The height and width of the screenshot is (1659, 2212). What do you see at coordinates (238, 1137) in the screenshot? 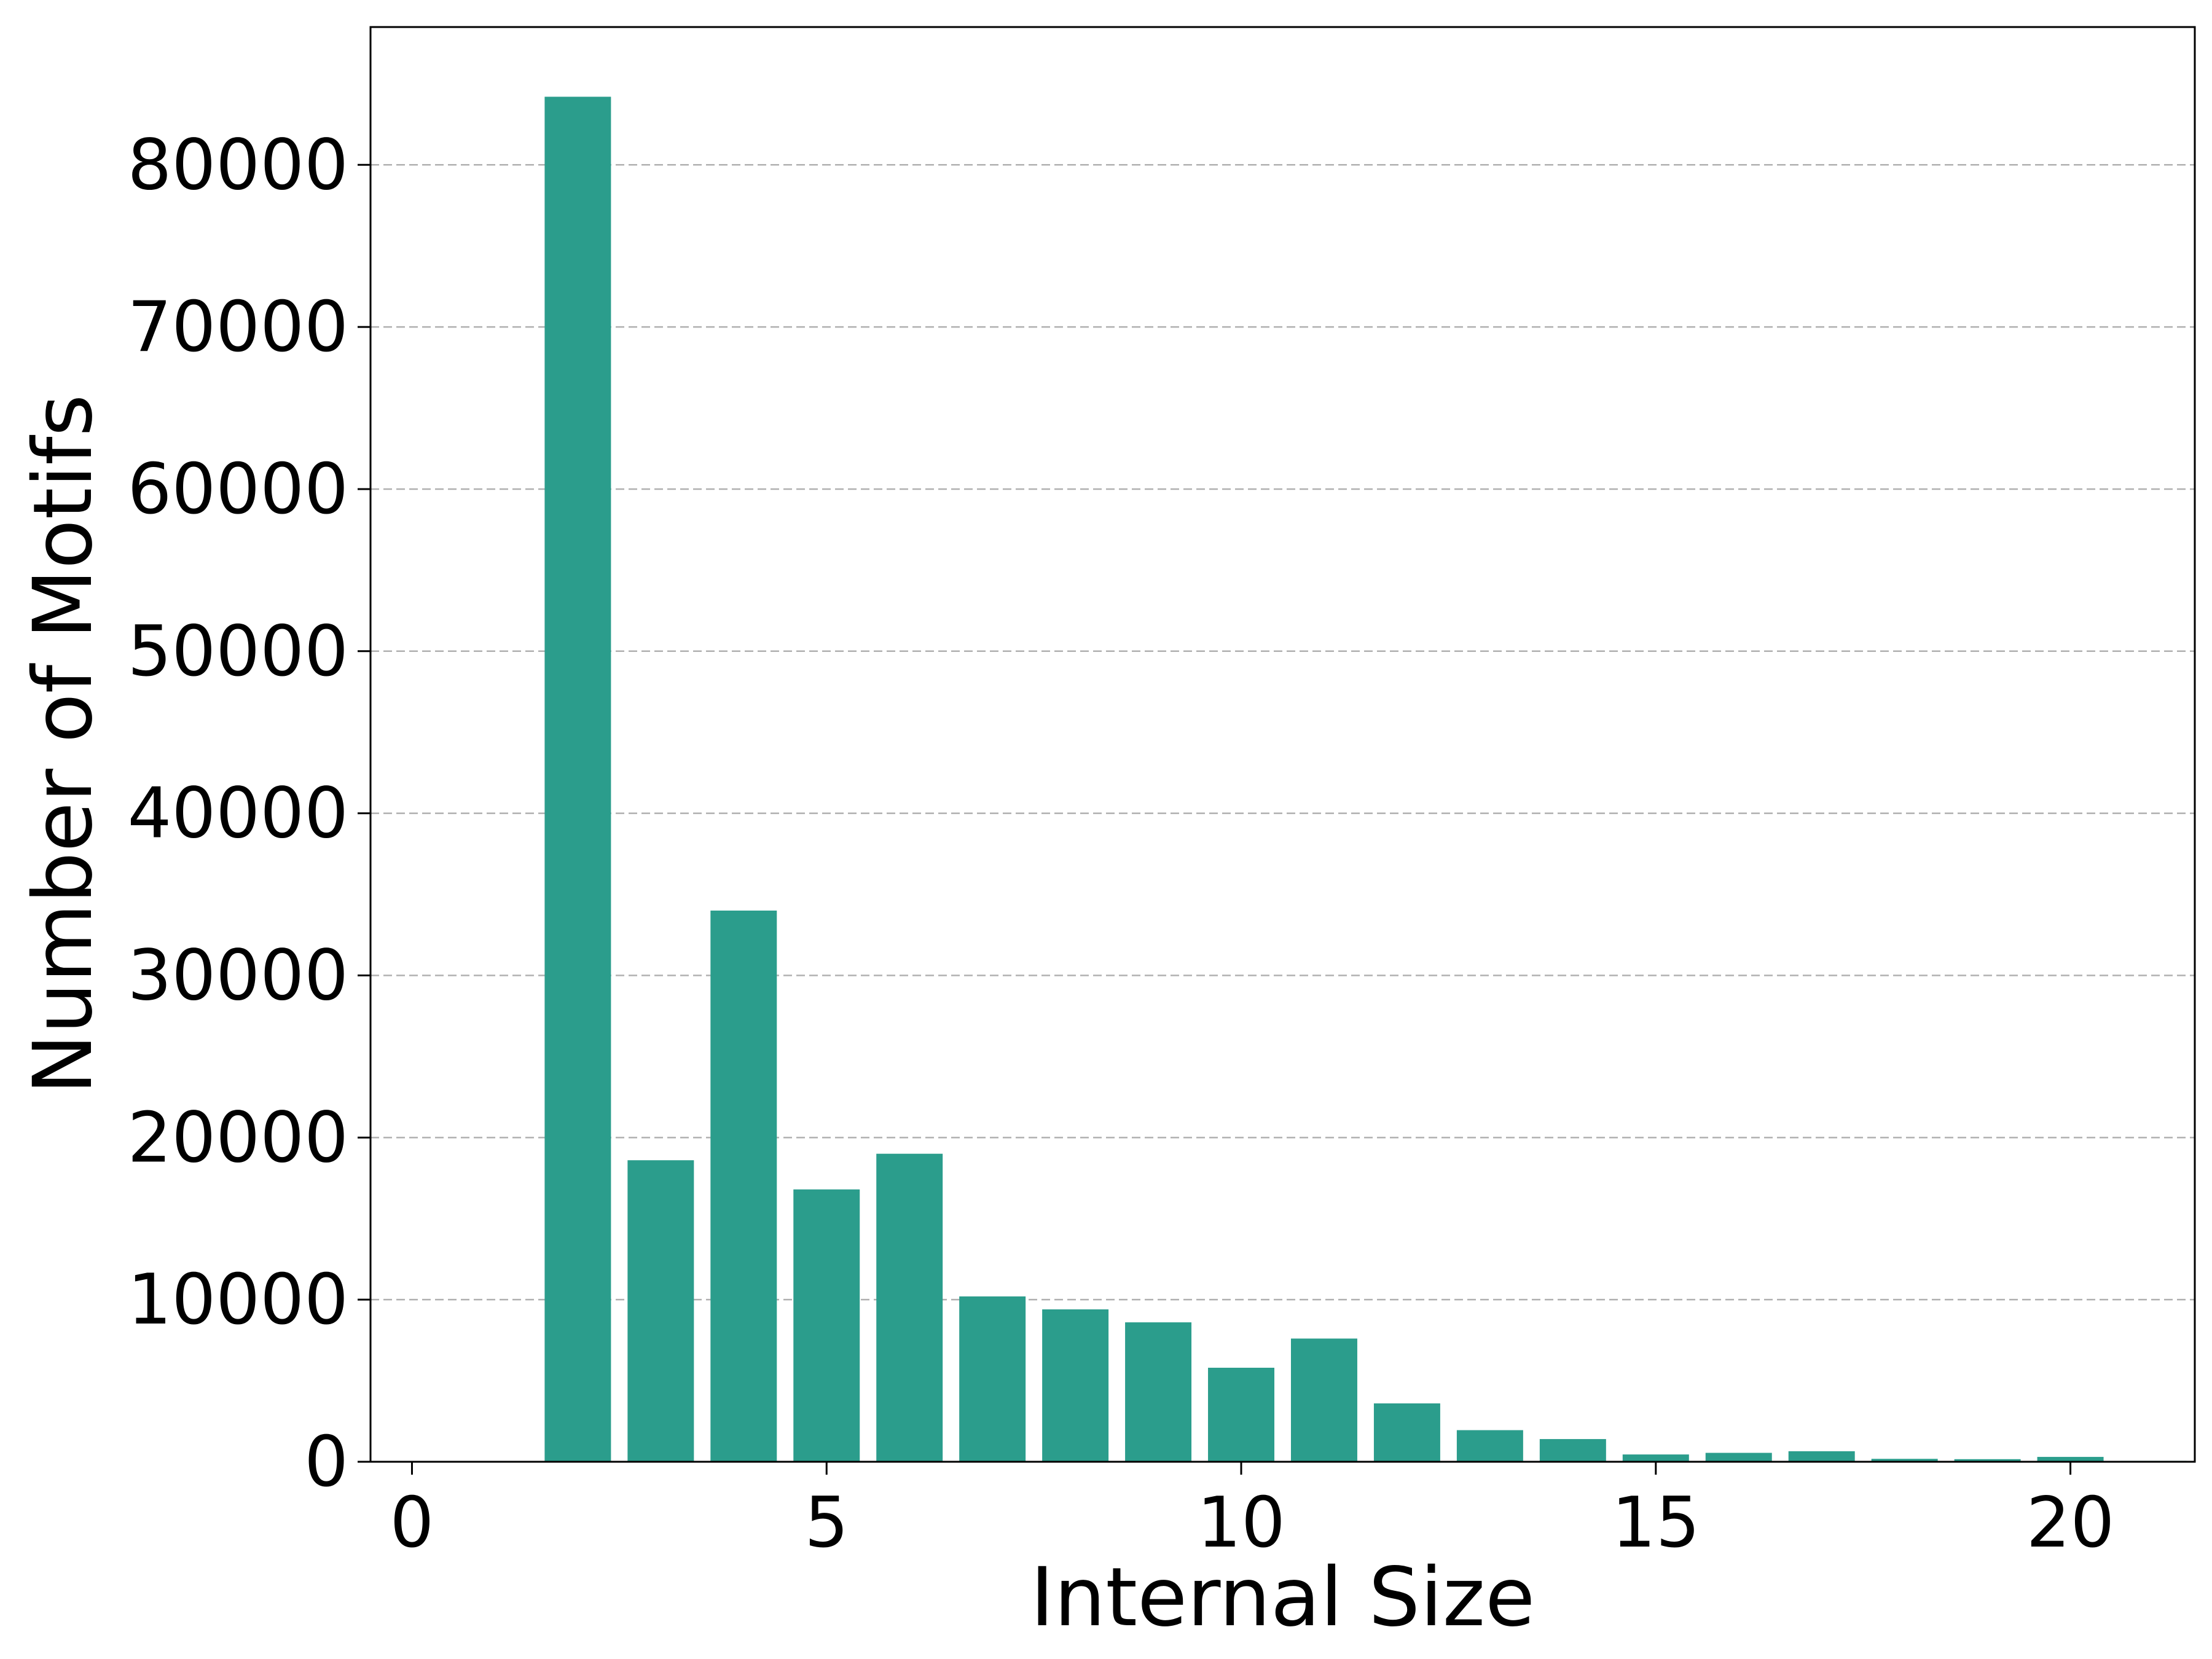
I see `y-tick-label-2: 20000` at bounding box center [238, 1137].